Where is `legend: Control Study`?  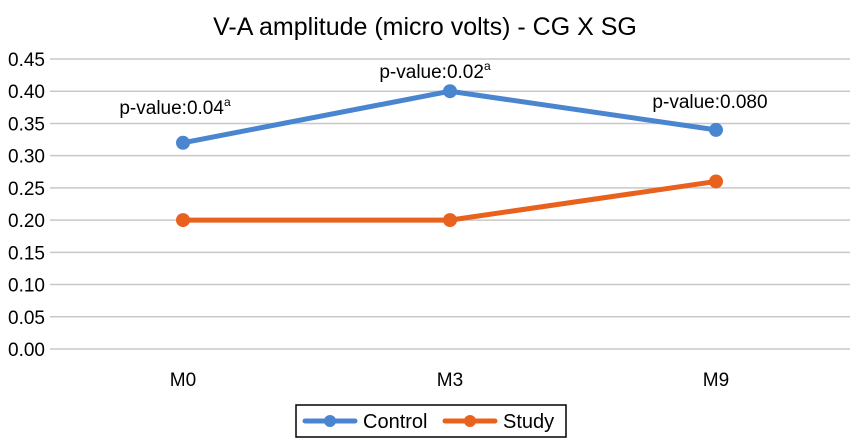 legend: Control Study is located at coordinates (431, 421).